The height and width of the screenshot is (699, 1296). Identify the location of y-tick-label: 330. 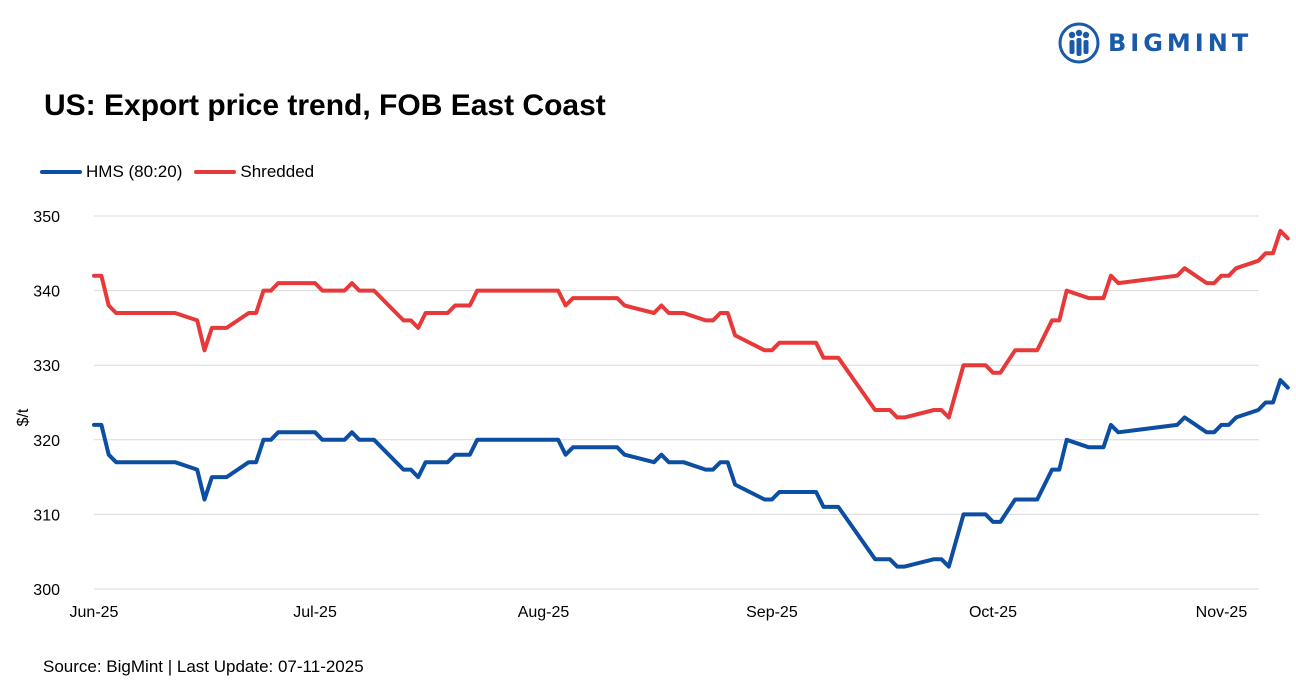
(46, 366).